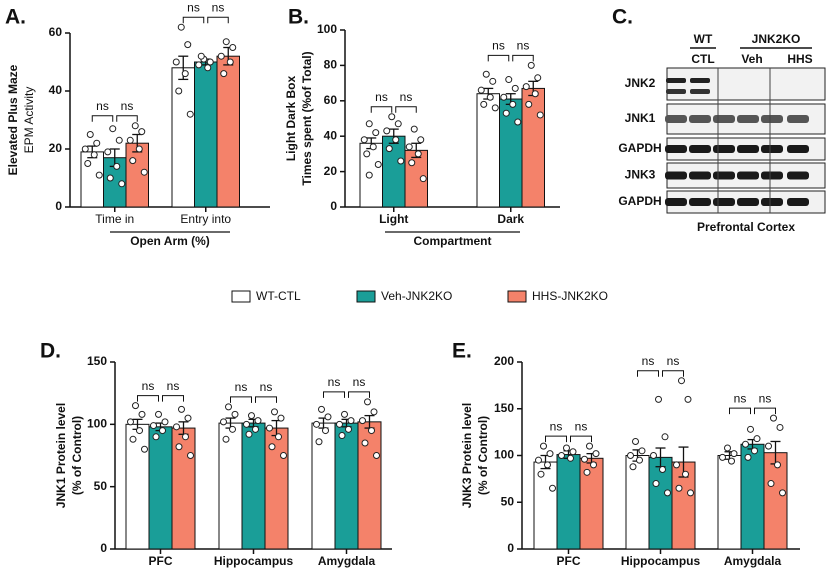  Describe the element at coordinates (77, 455) in the screenshot. I see `y-title: (% of Control)` at that location.